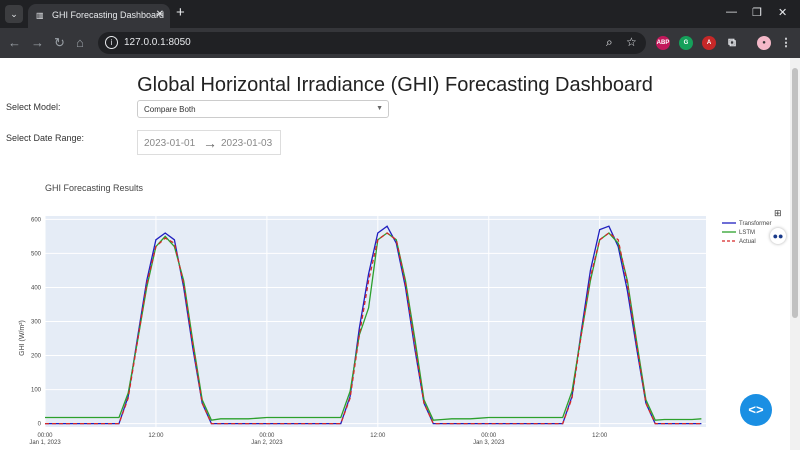  What do you see at coordinates (36, 220) in the screenshot?
I see `y-tick-label: 600` at bounding box center [36, 220].